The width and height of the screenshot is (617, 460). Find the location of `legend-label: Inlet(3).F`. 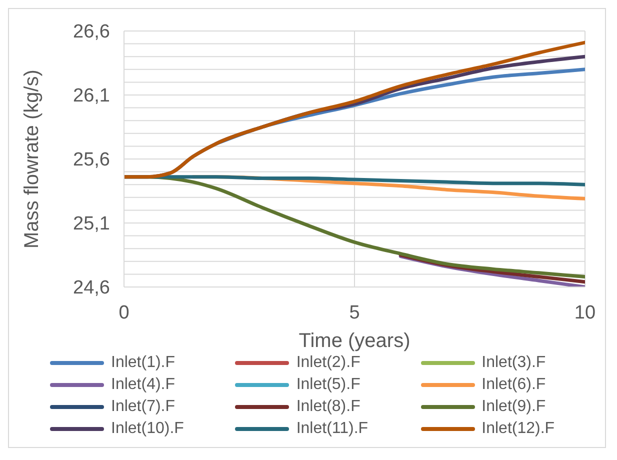

legend-label: Inlet(3).F is located at coordinates (514, 363).